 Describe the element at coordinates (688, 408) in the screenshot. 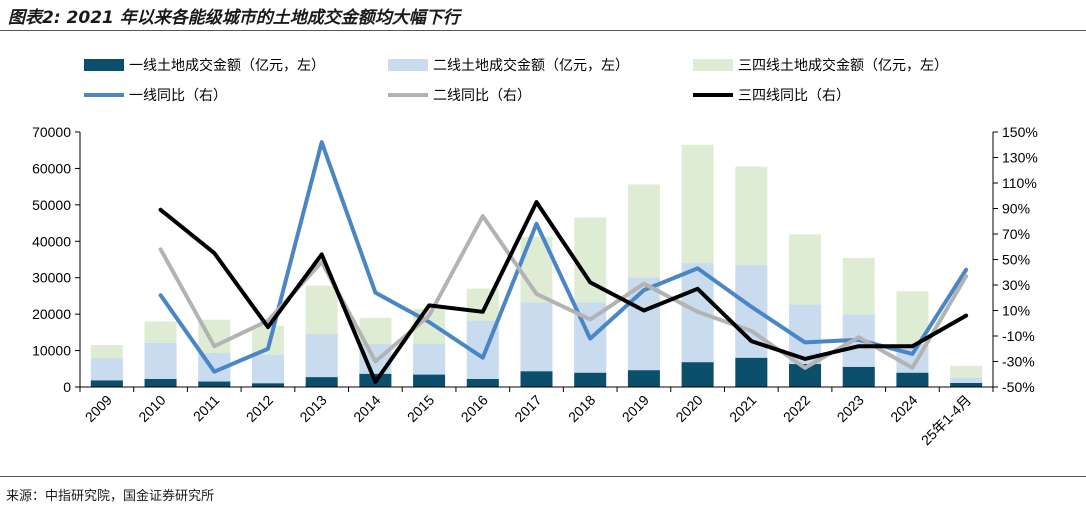

I see `x-tick-label-11: 2020` at that location.